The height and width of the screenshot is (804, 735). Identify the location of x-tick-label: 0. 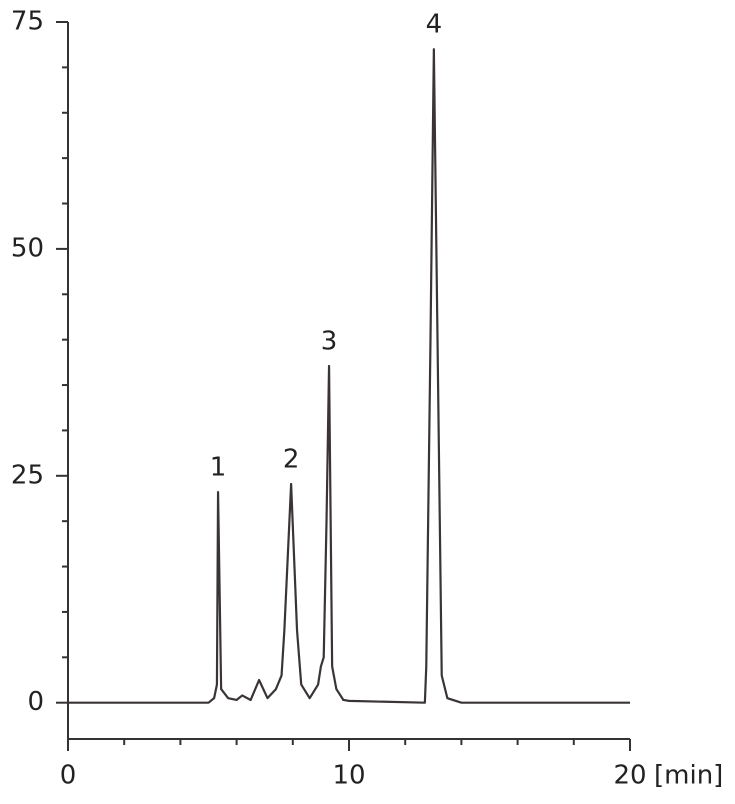
(68, 776).